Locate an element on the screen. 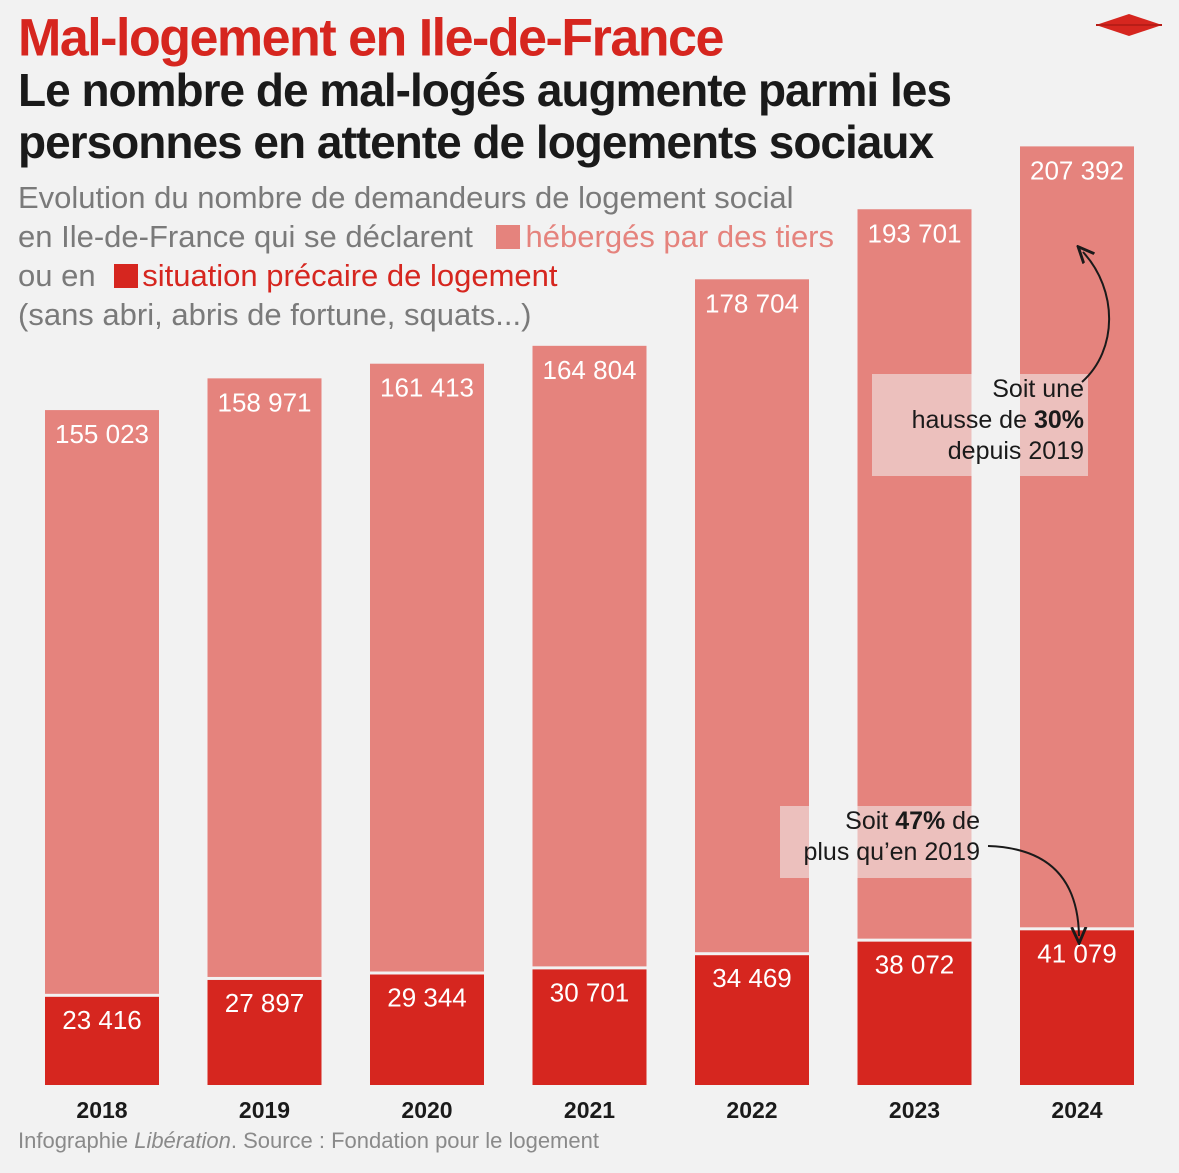 Image resolution: width=1179 pixels, height=1173 pixels. annotation-bottom: Soit 47% de plus qu’en 2019 is located at coordinates (881, 842).